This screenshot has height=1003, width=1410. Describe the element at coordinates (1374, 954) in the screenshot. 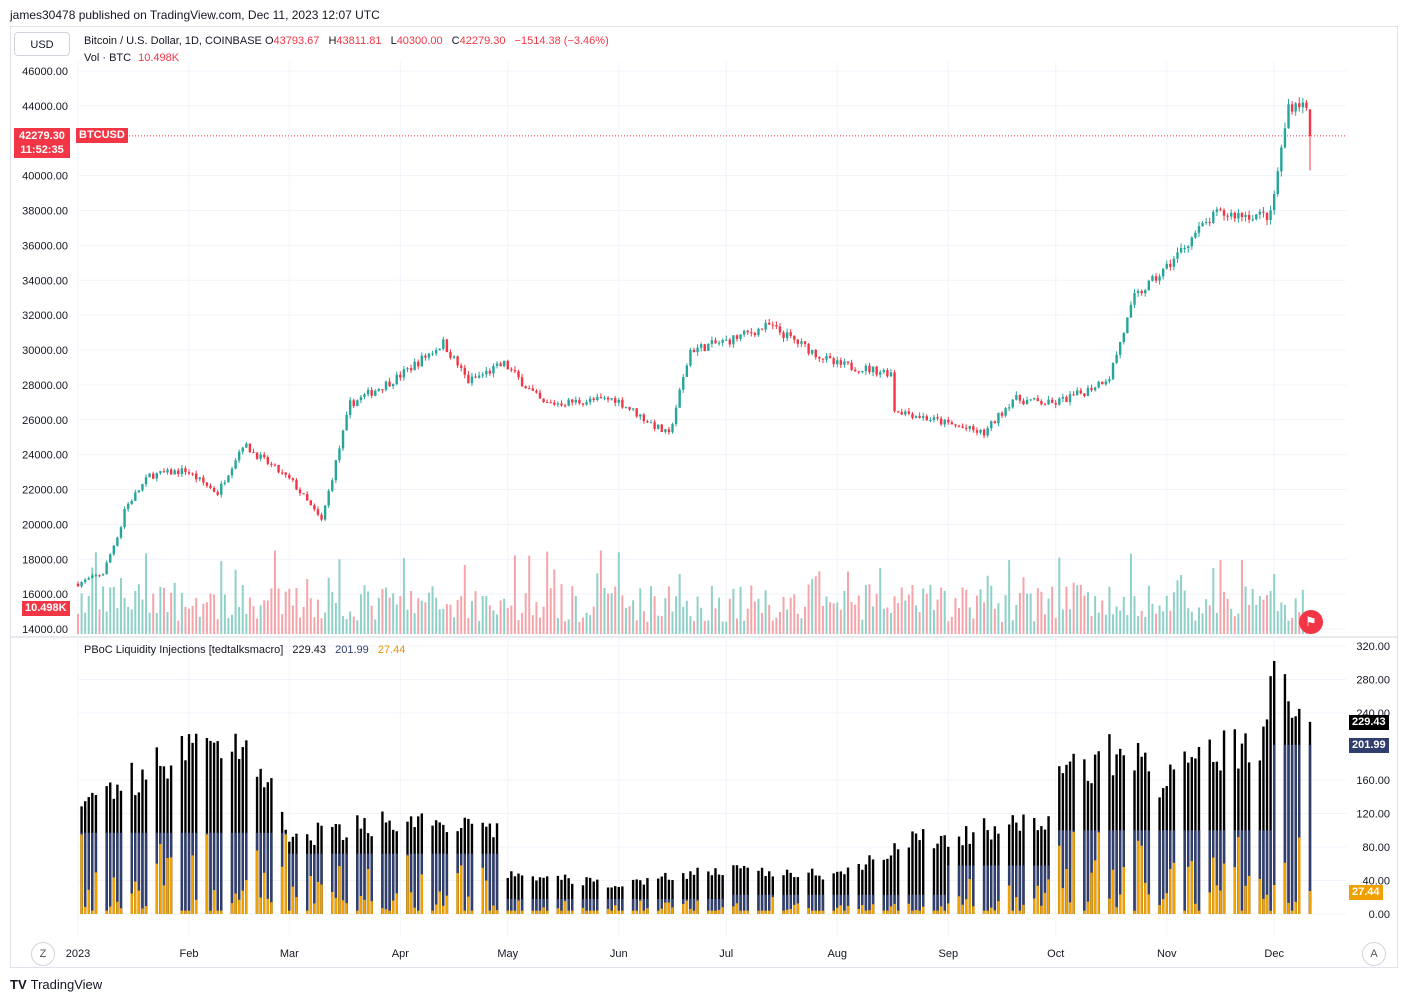

I see `auto-scale-button: A` at that location.